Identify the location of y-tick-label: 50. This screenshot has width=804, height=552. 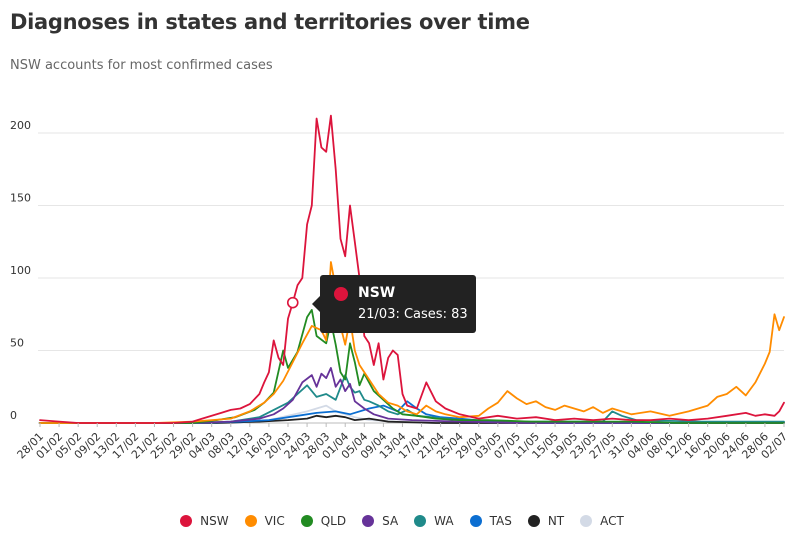
(17, 343).